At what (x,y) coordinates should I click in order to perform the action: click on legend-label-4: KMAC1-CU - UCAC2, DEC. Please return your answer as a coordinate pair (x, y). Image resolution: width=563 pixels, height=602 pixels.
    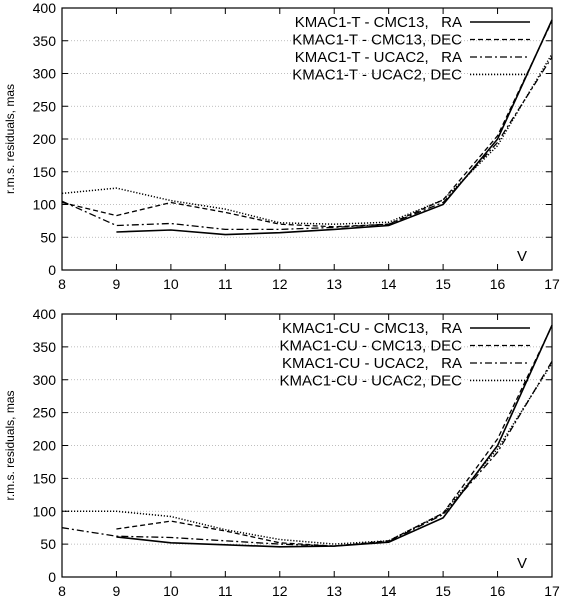
    Looking at the image, I should click on (370, 381).